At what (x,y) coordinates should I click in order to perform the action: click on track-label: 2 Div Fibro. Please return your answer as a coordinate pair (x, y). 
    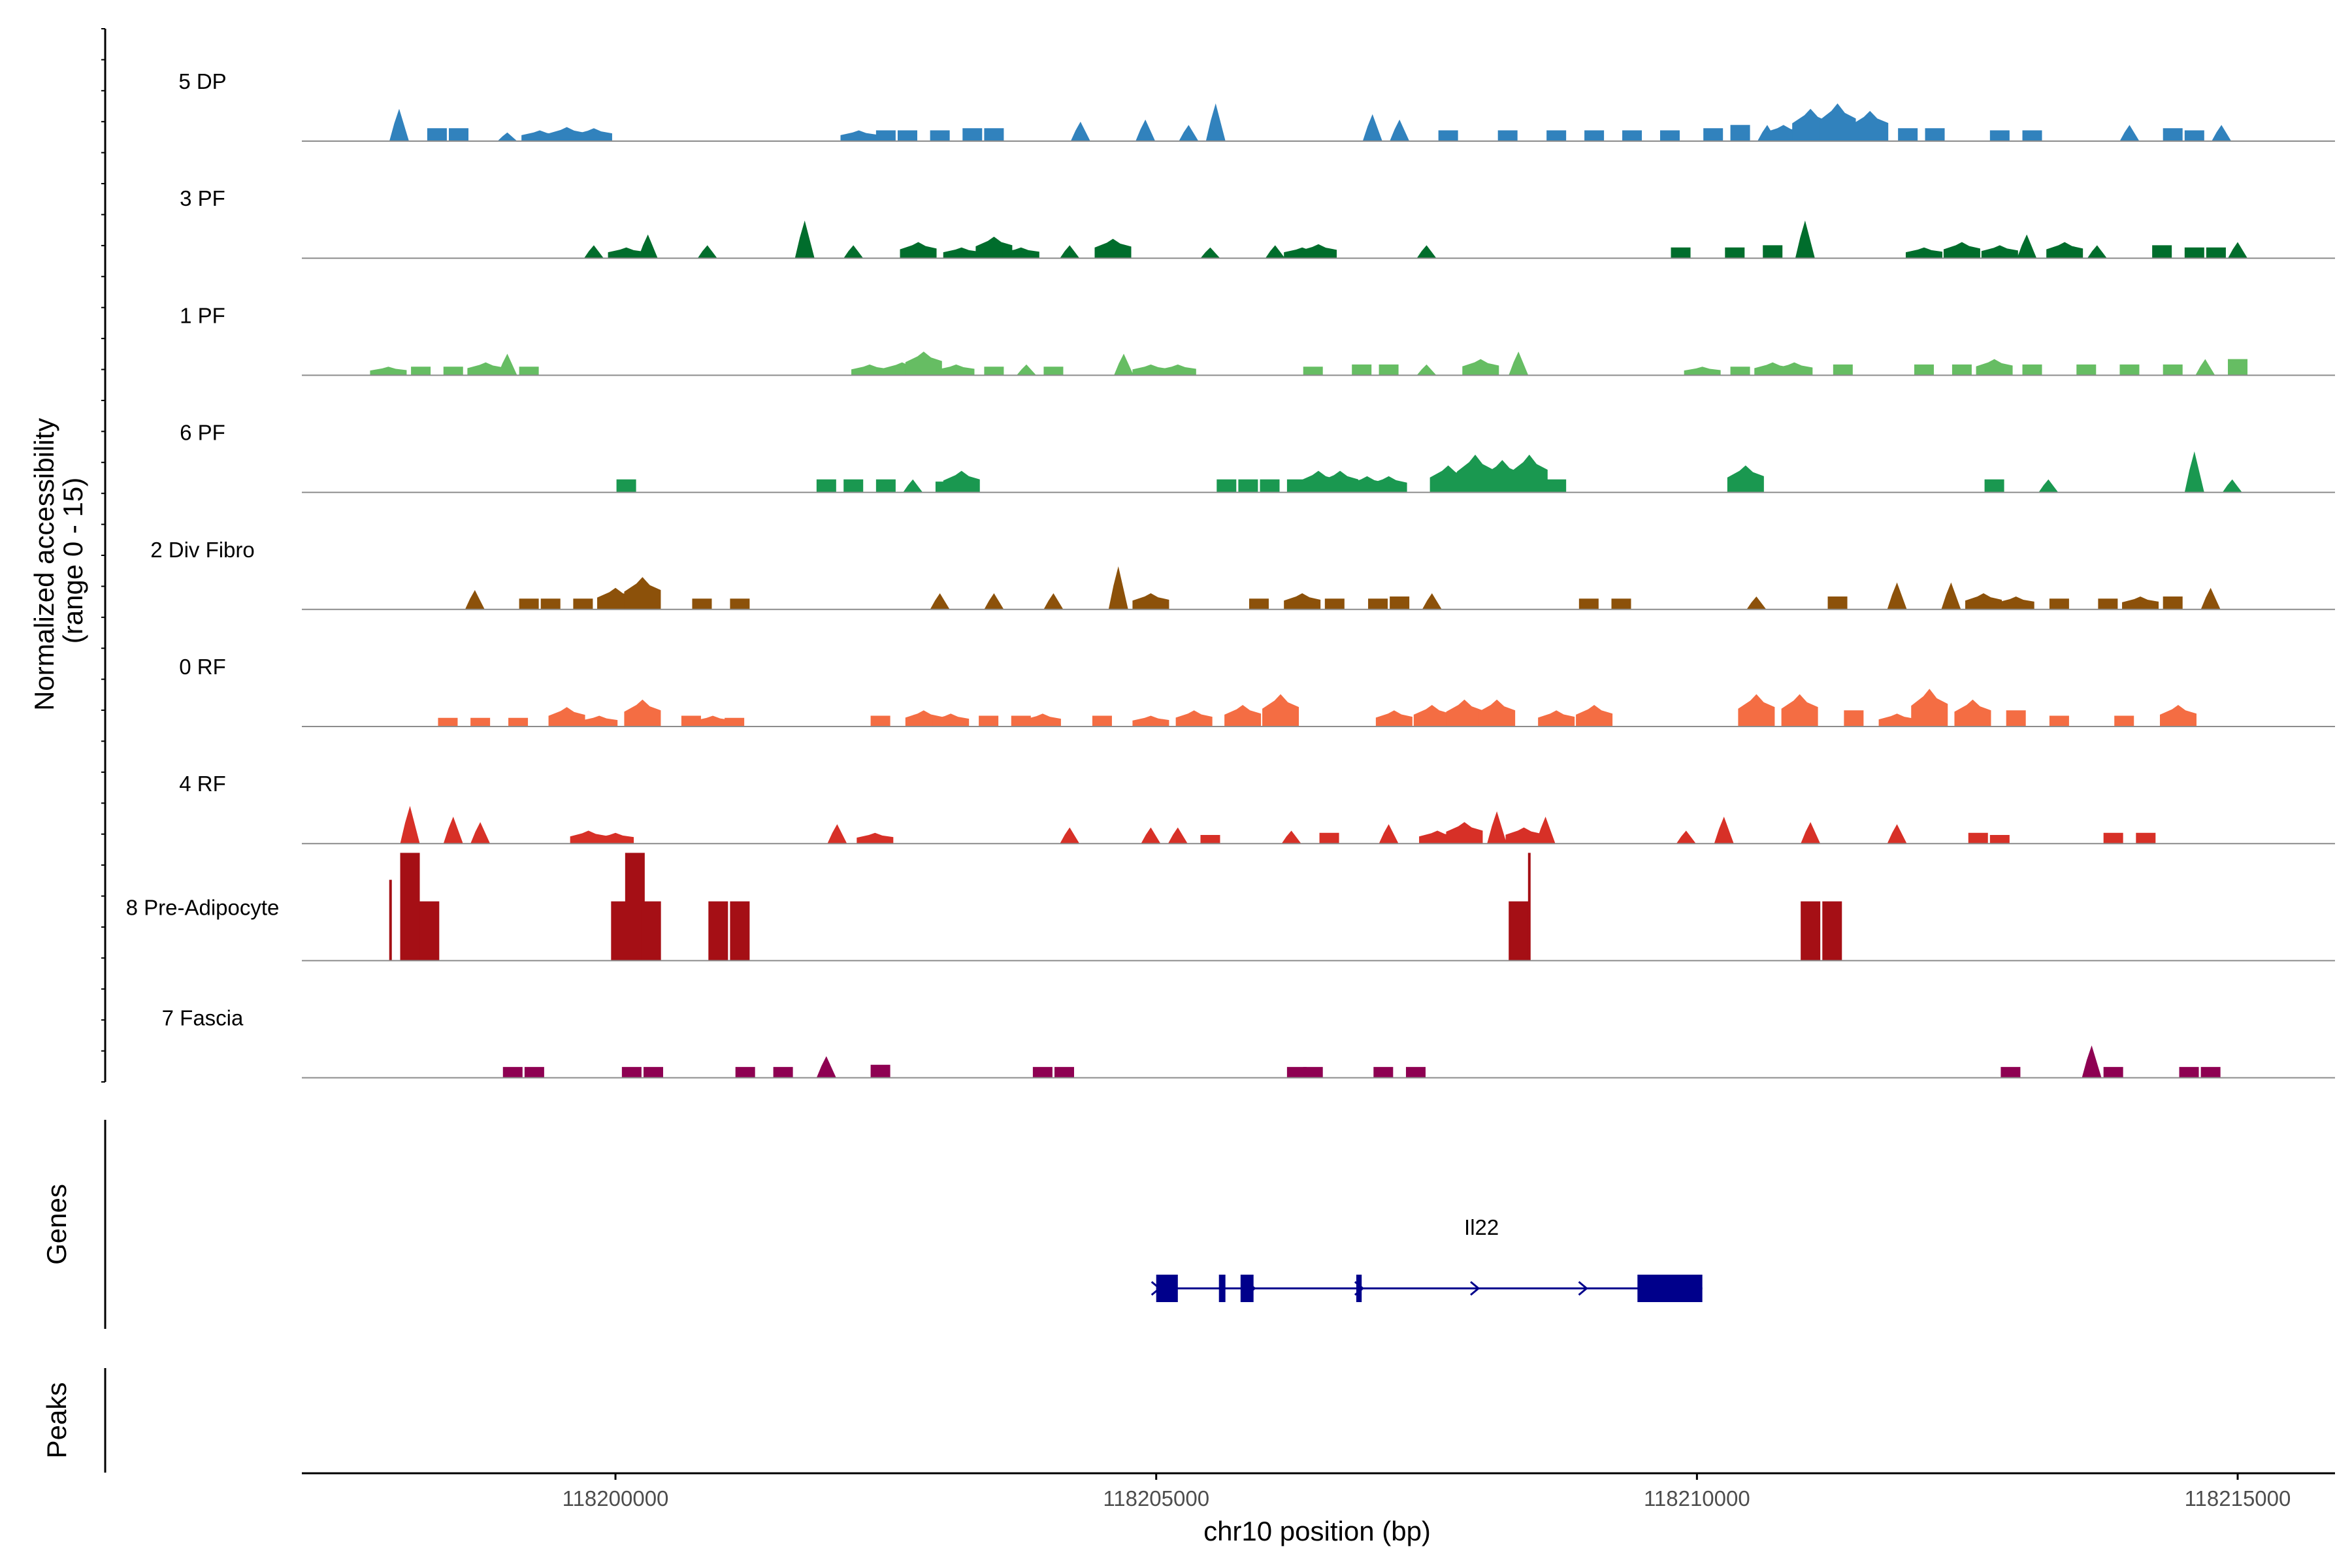
    Looking at the image, I should click on (202, 550).